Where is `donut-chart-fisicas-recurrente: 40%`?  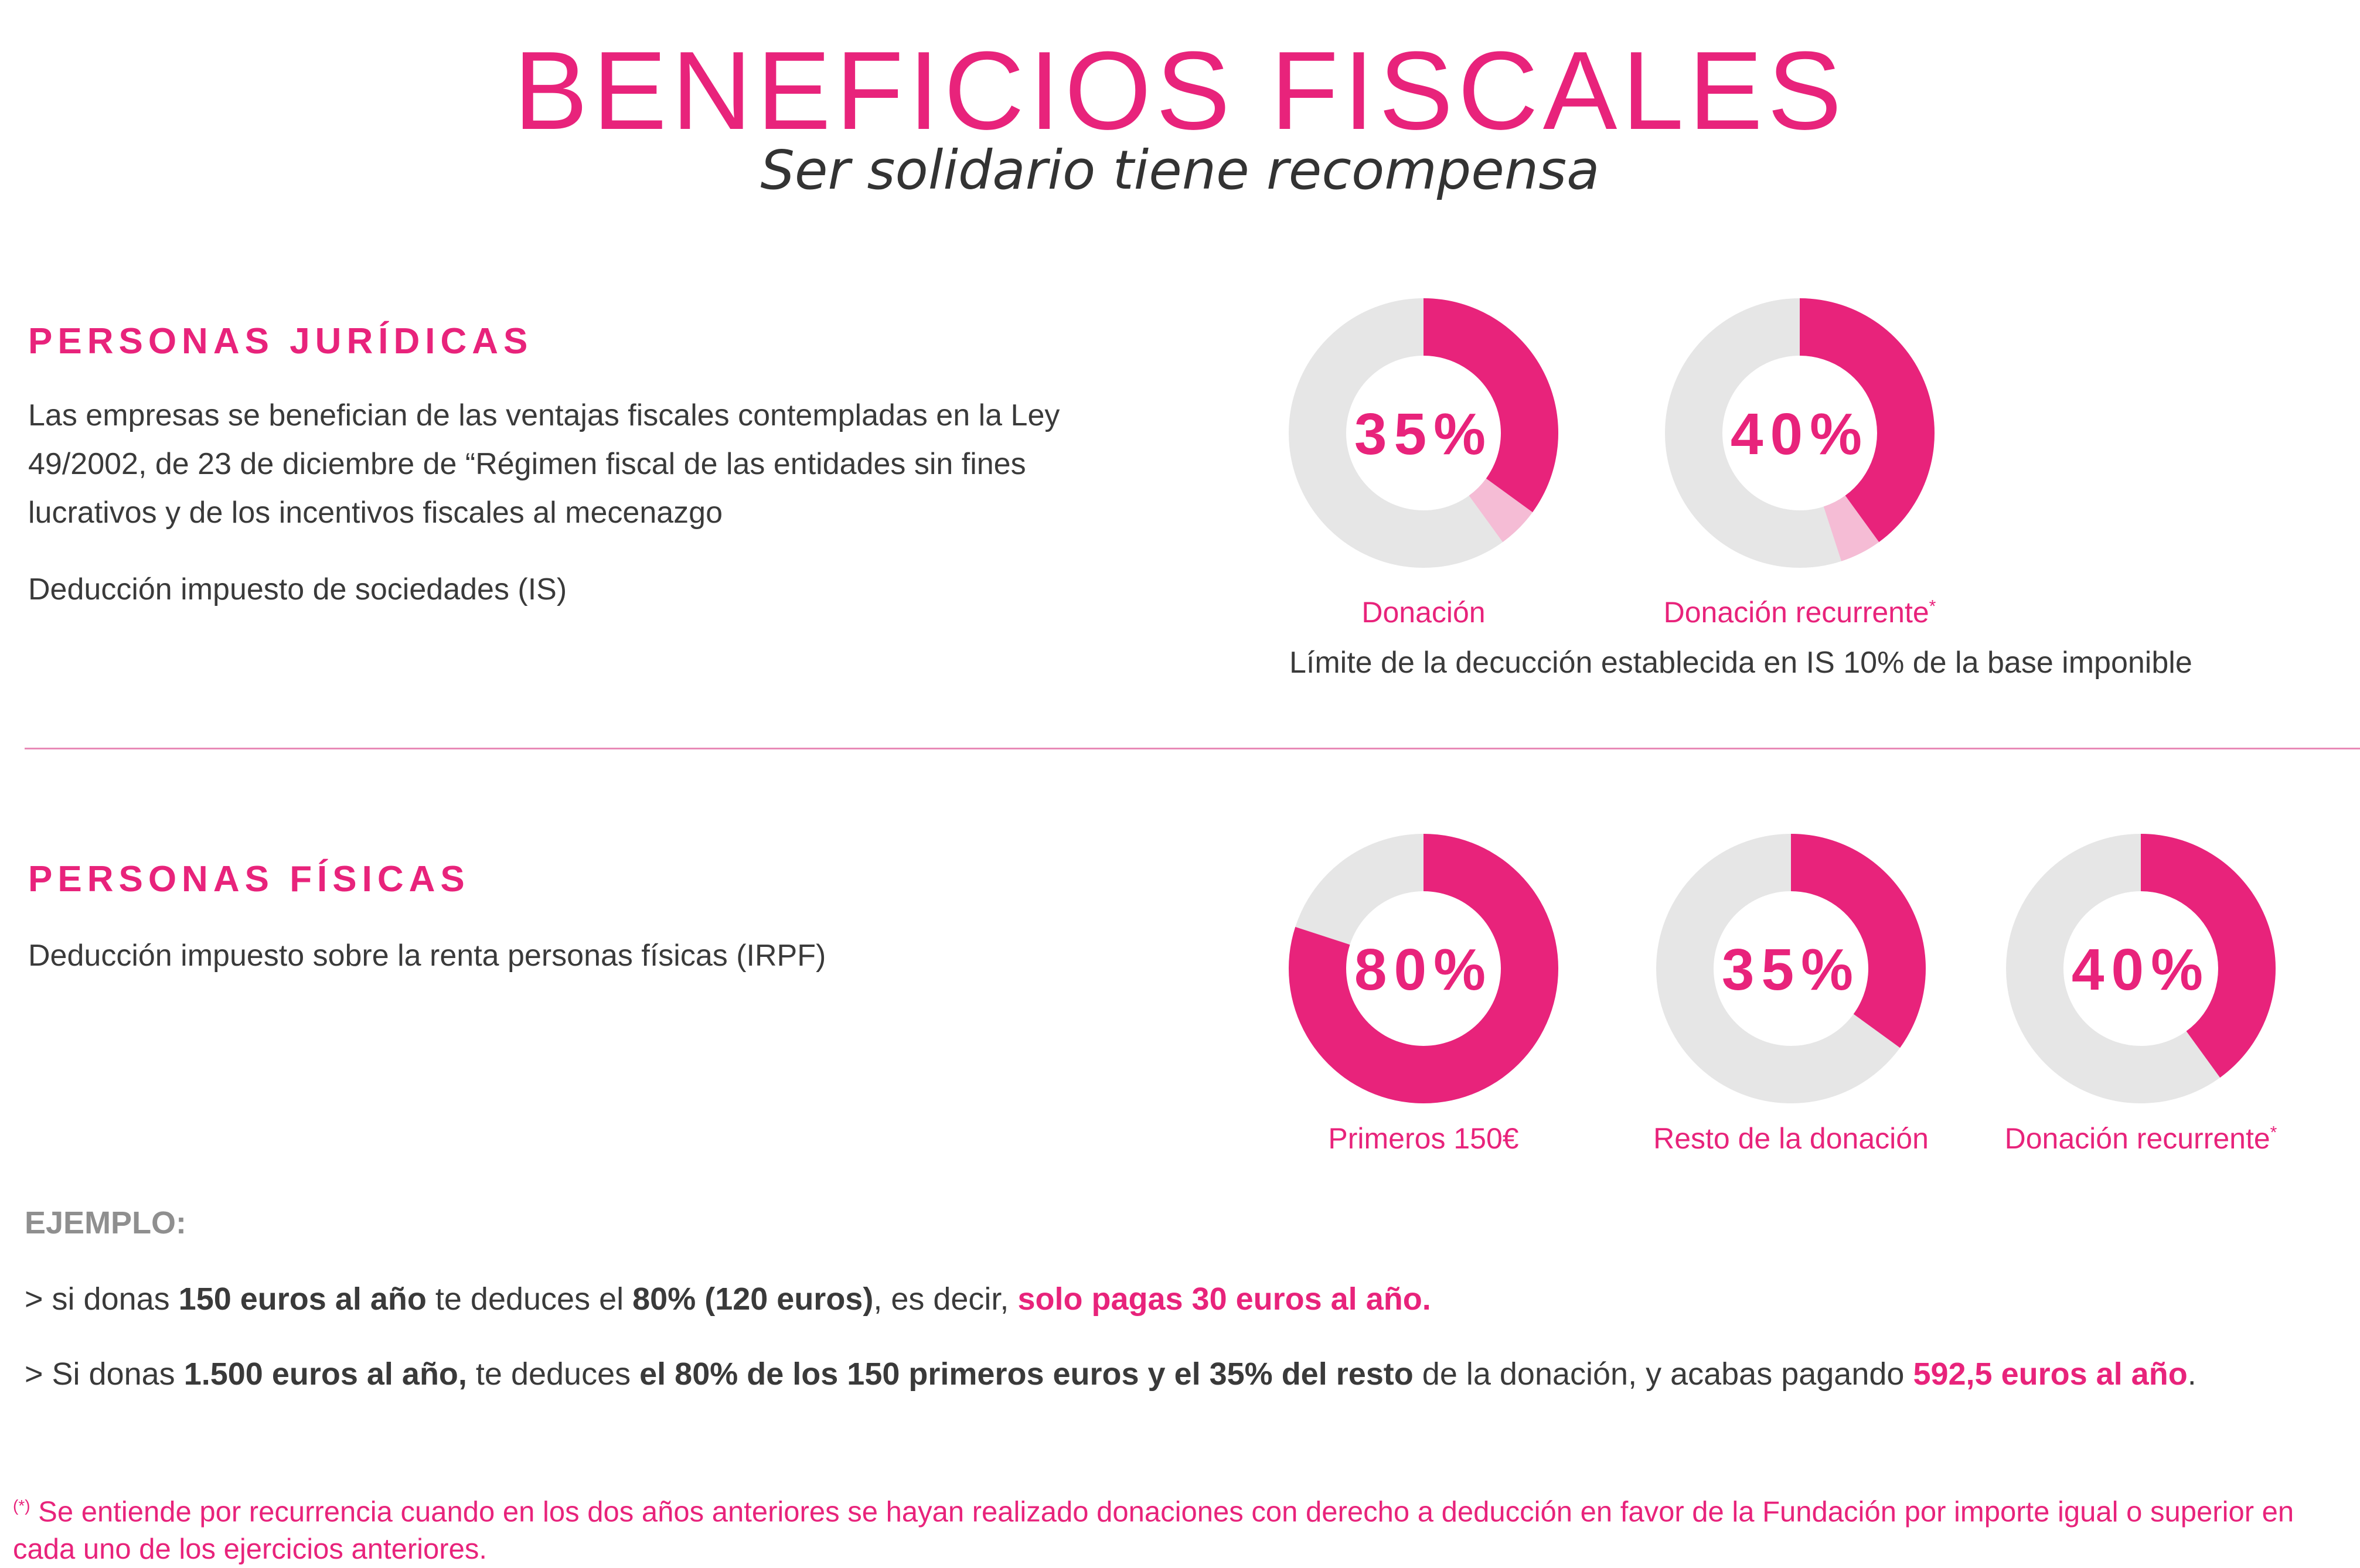
donut-chart-fisicas-recurrente: 40% is located at coordinates (2141, 968).